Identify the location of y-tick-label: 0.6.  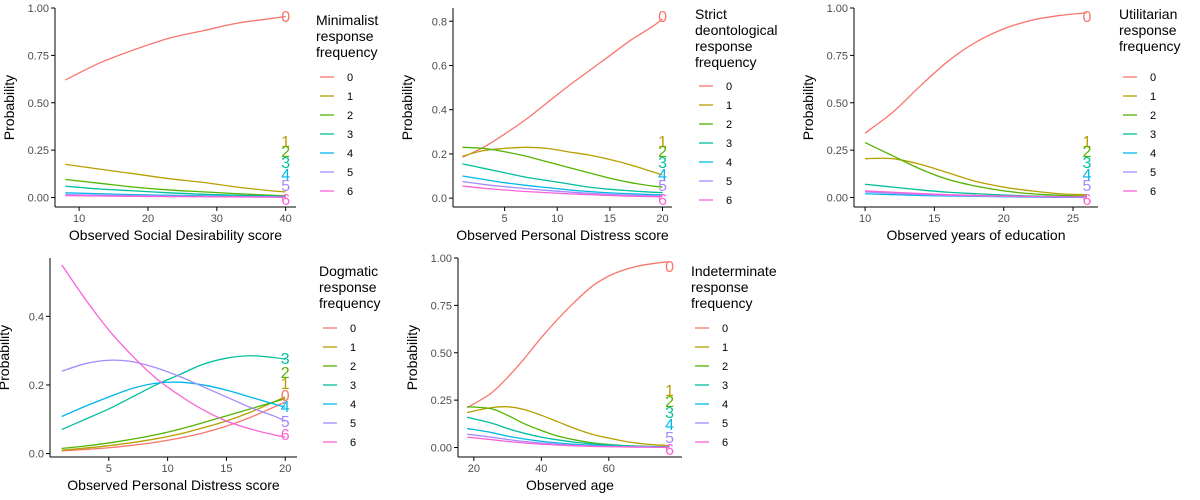
(439, 66).